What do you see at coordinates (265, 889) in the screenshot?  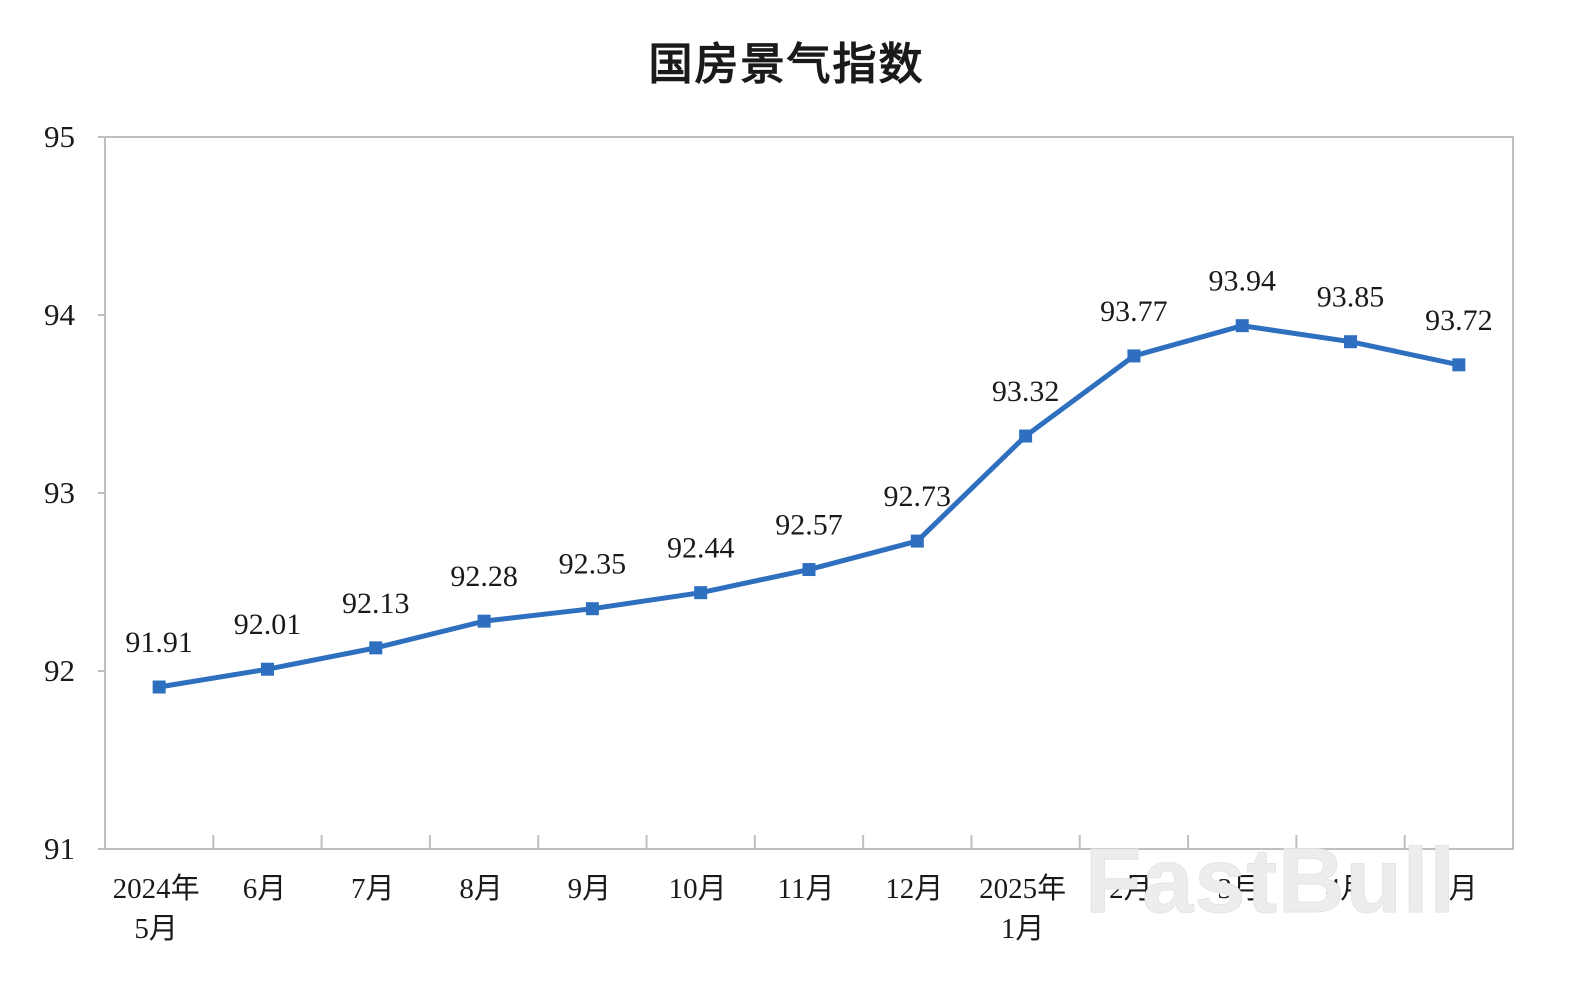 I see `x-tick-label: 6月` at bounding box center [265, 889].